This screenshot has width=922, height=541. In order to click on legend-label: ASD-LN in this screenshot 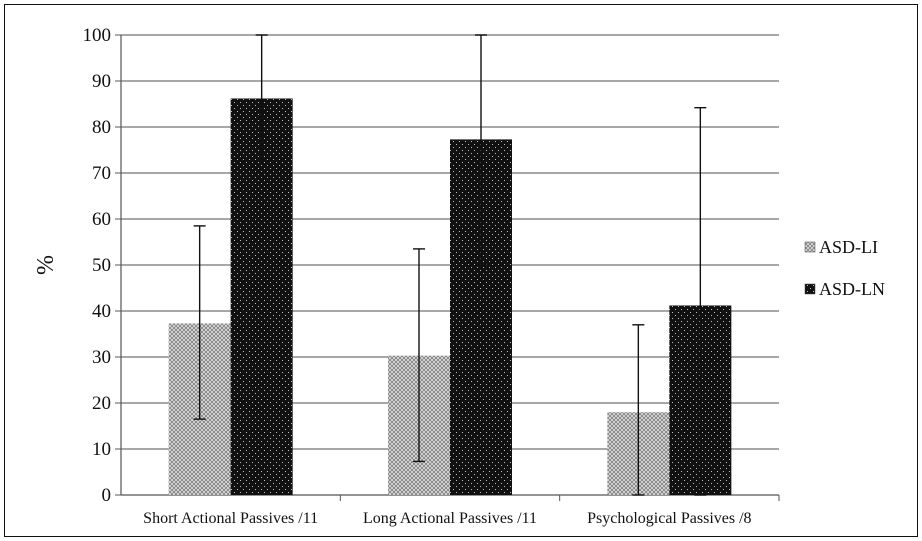, I will do `click(852, 289)`.